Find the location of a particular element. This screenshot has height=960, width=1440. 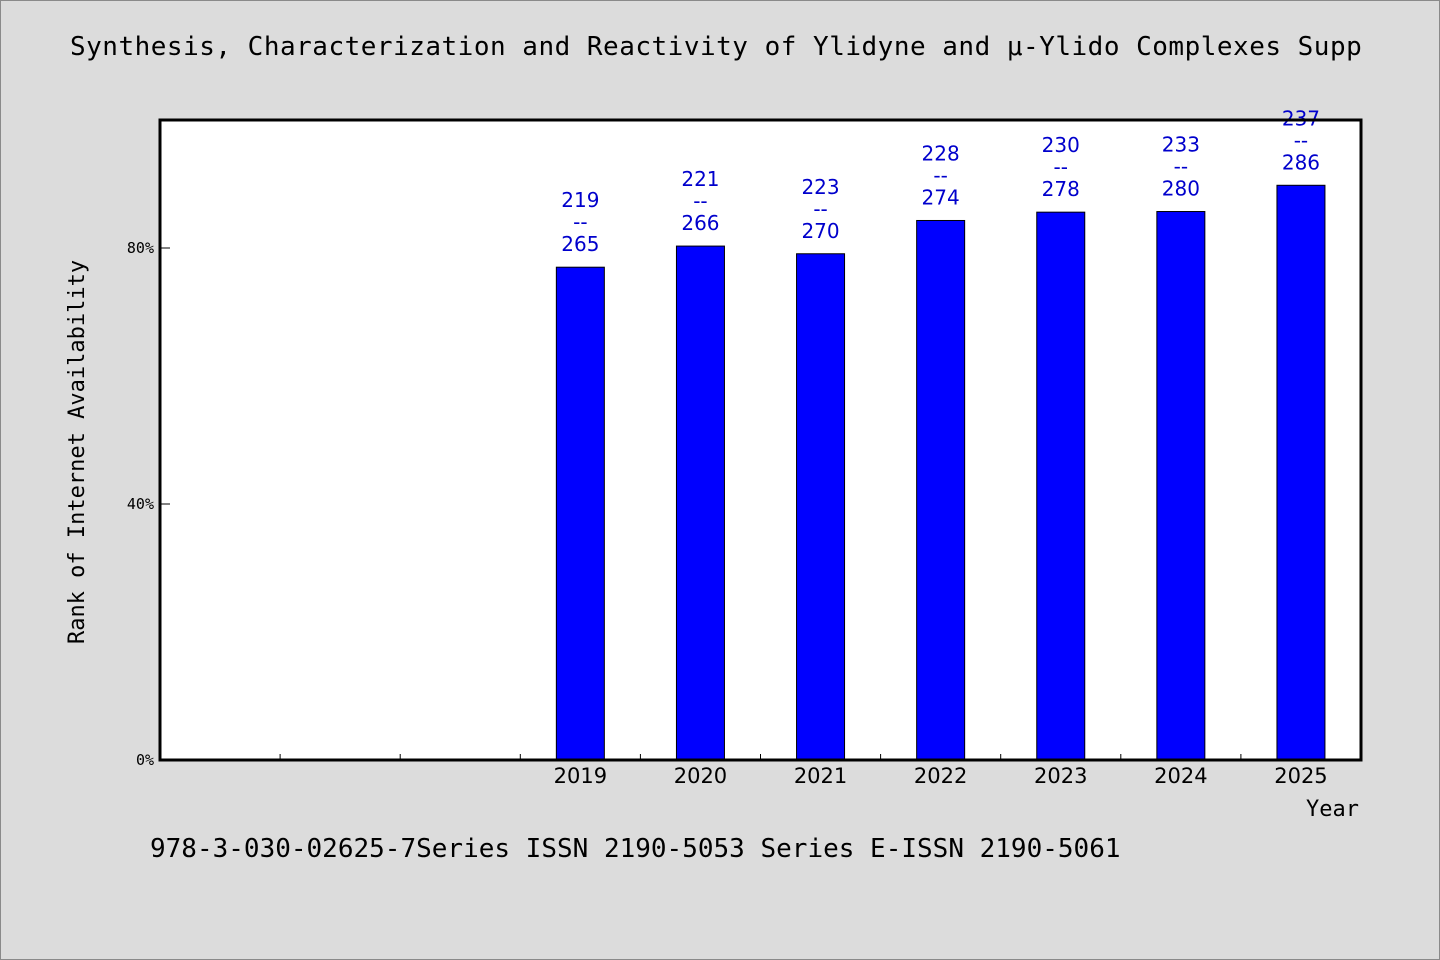

bar-2022 is located at coordinates (941, 490).